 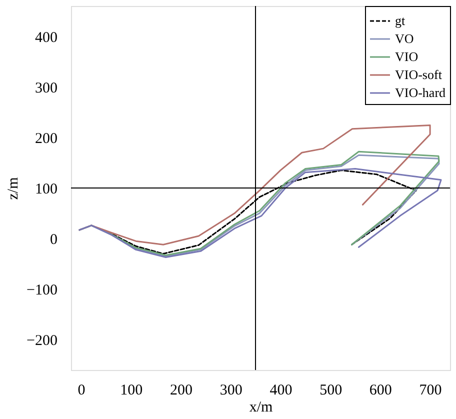 I want to click on legend-label: gt, so click(x=400, y=20).